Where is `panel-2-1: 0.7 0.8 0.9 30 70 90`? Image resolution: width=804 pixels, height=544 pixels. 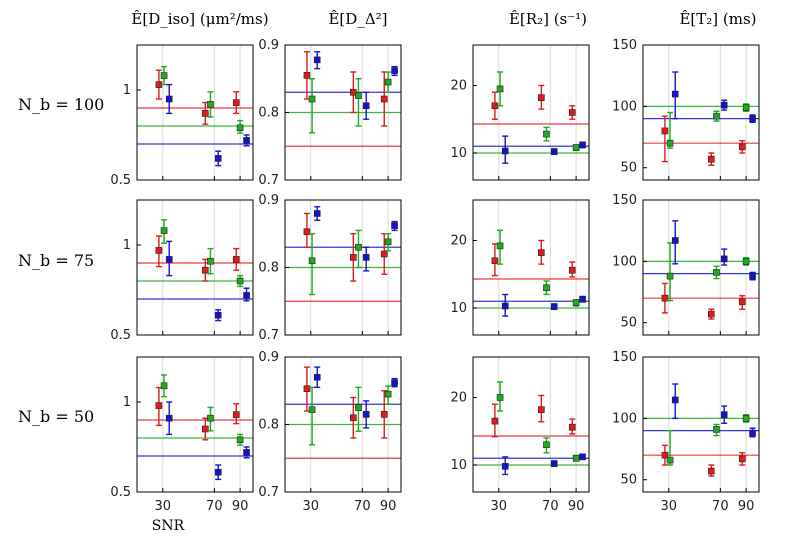
panel-2-1: 0.7 0.8 0.9 30 70 90 is located at coordinates (330, 432).